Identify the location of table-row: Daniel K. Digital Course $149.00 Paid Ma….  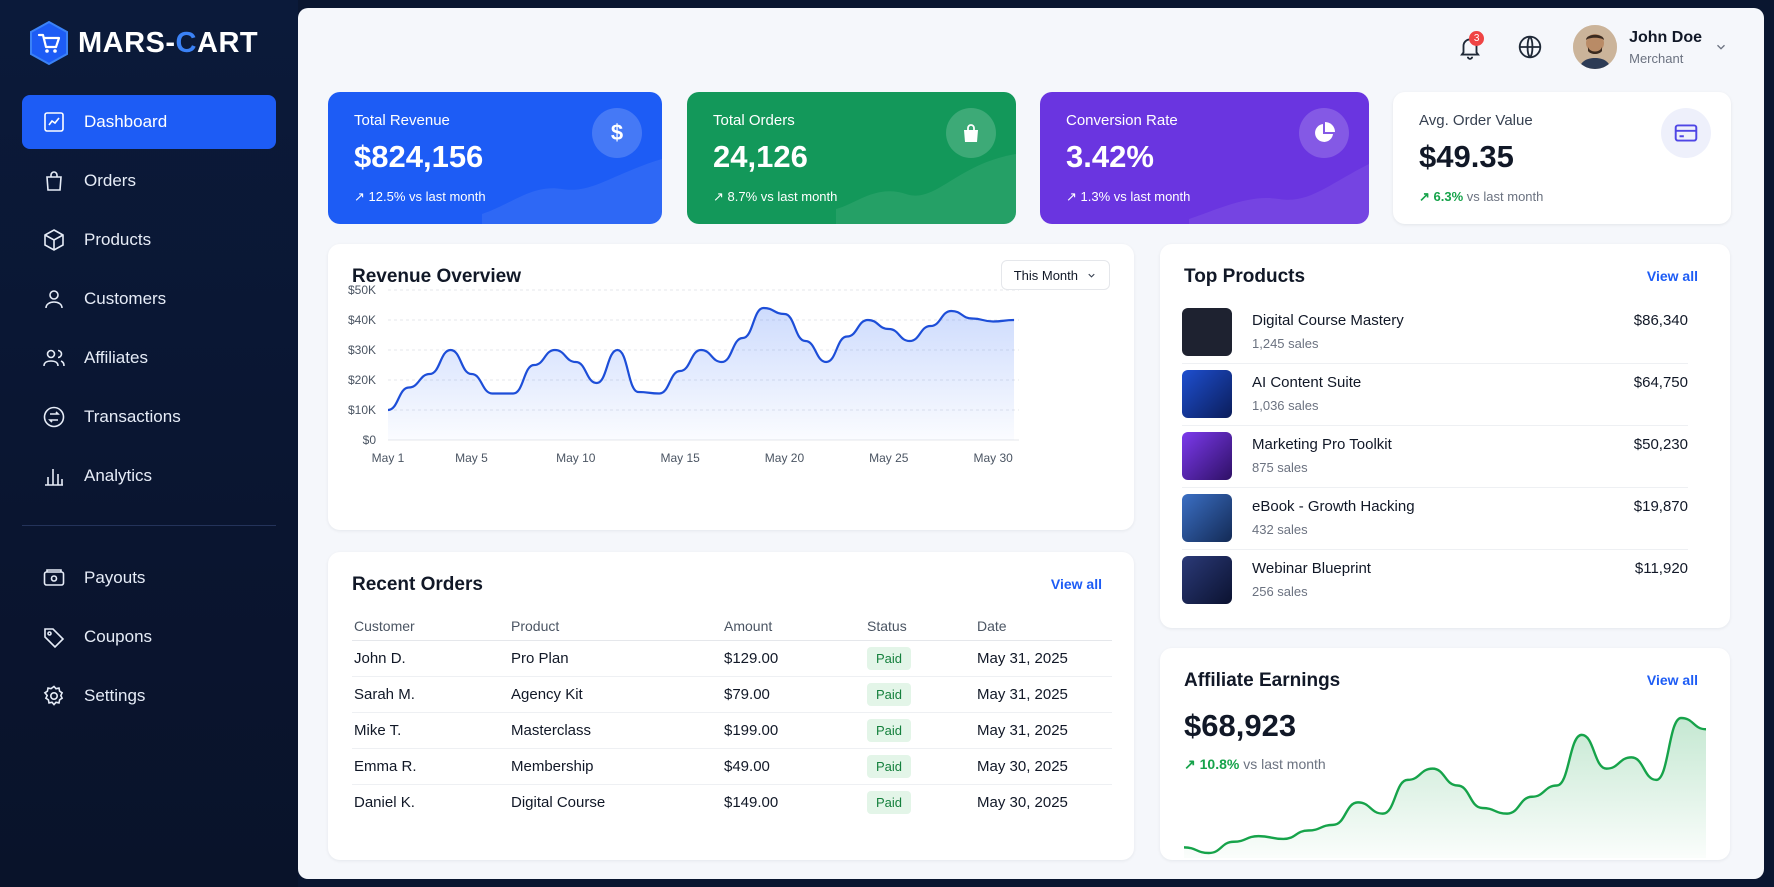
(732, 802).